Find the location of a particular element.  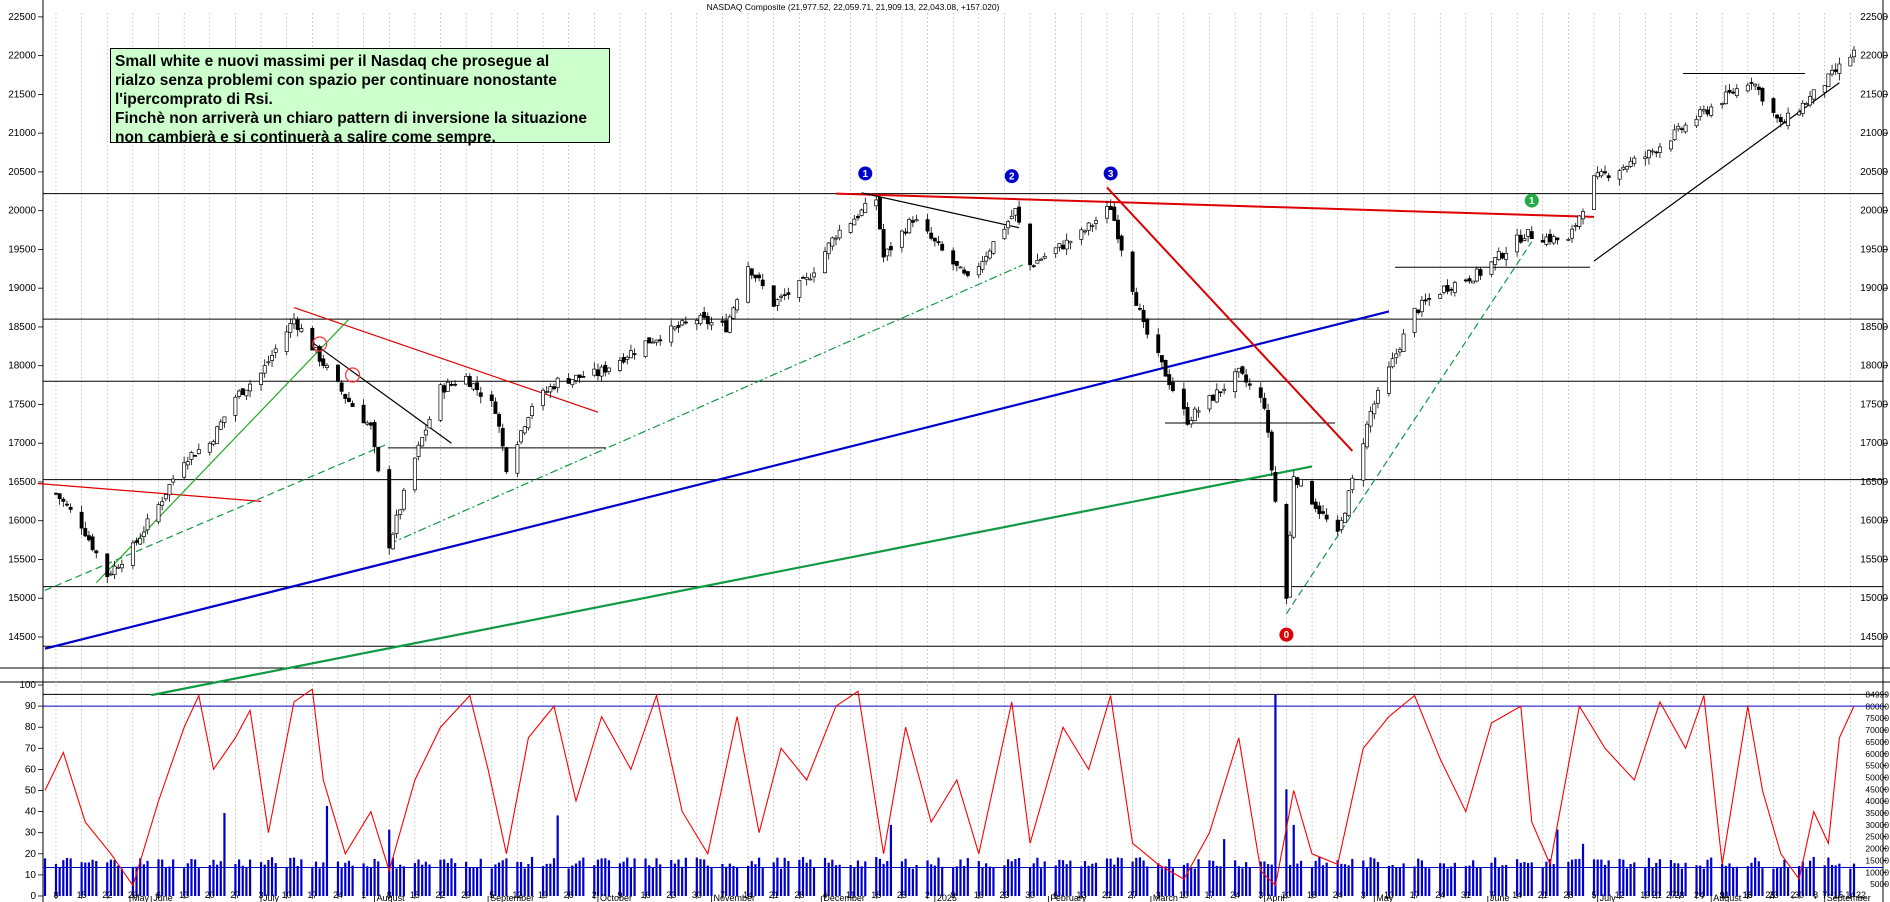

month-label: June is located at coordinates (1500, 897).